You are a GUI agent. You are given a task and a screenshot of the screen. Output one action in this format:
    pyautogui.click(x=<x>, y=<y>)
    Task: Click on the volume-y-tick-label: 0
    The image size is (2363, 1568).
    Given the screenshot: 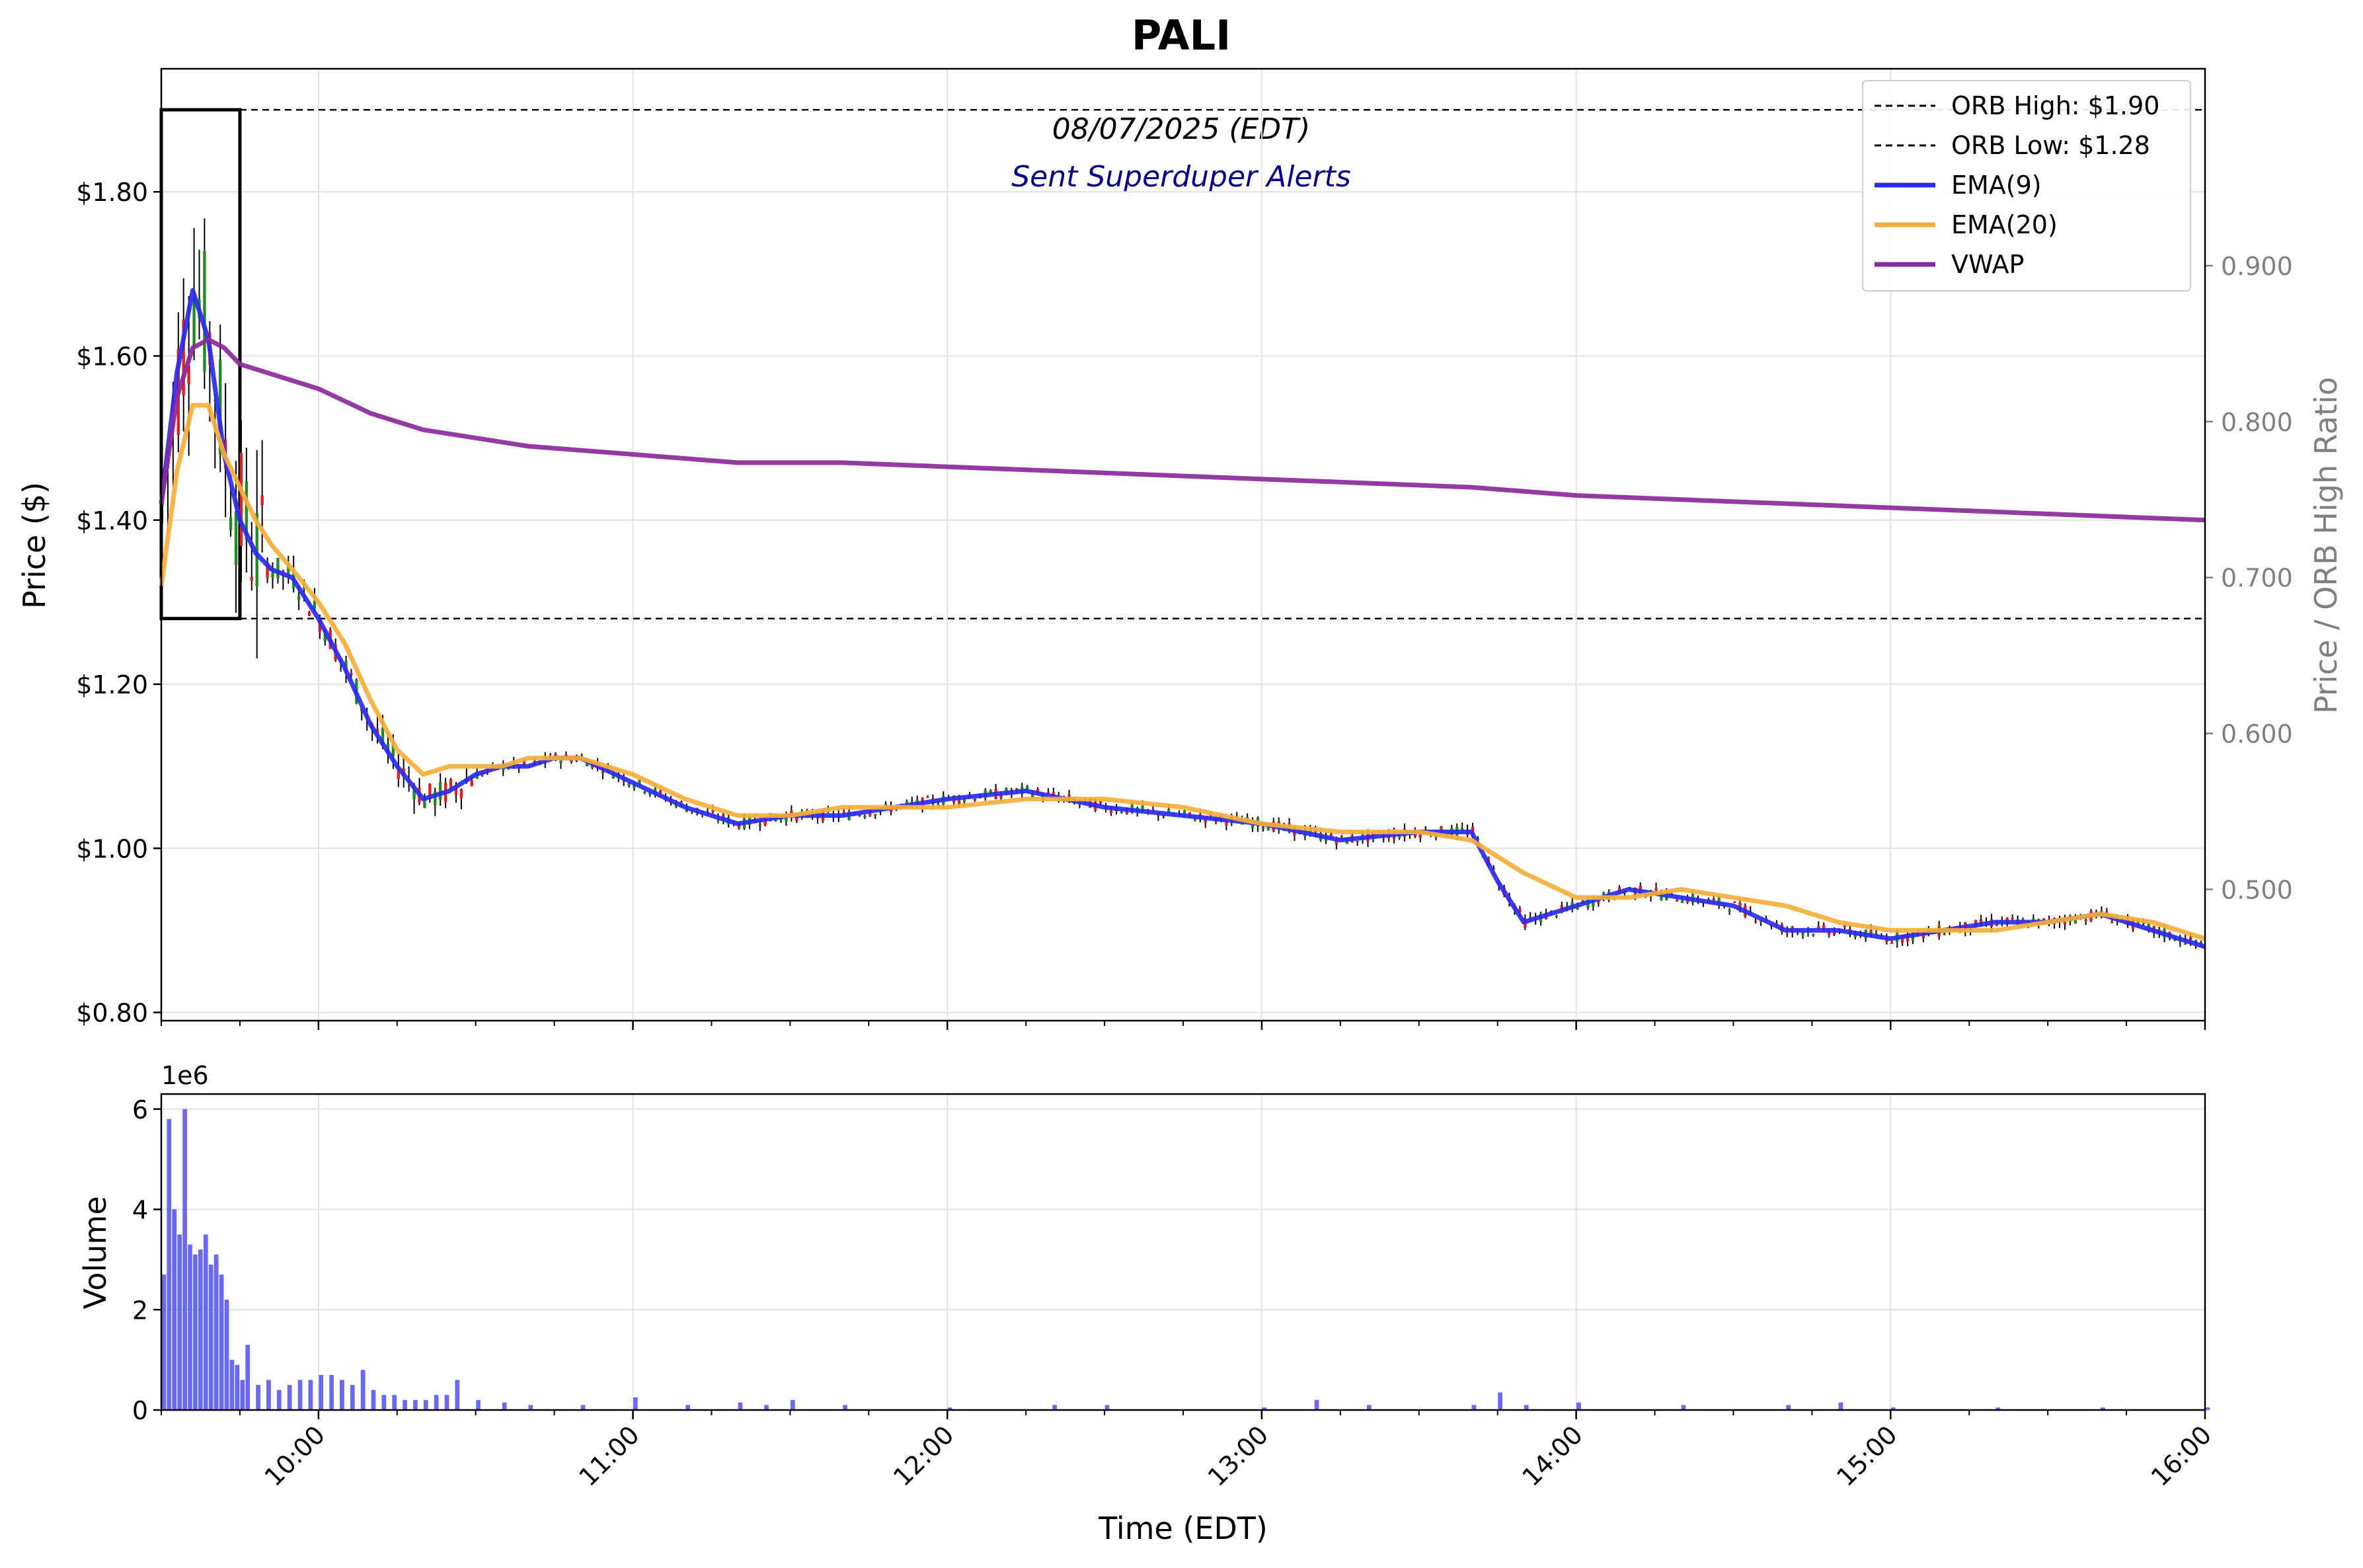 What is the action you would take?
    pyautogui.click(x=140, y=1410)
    